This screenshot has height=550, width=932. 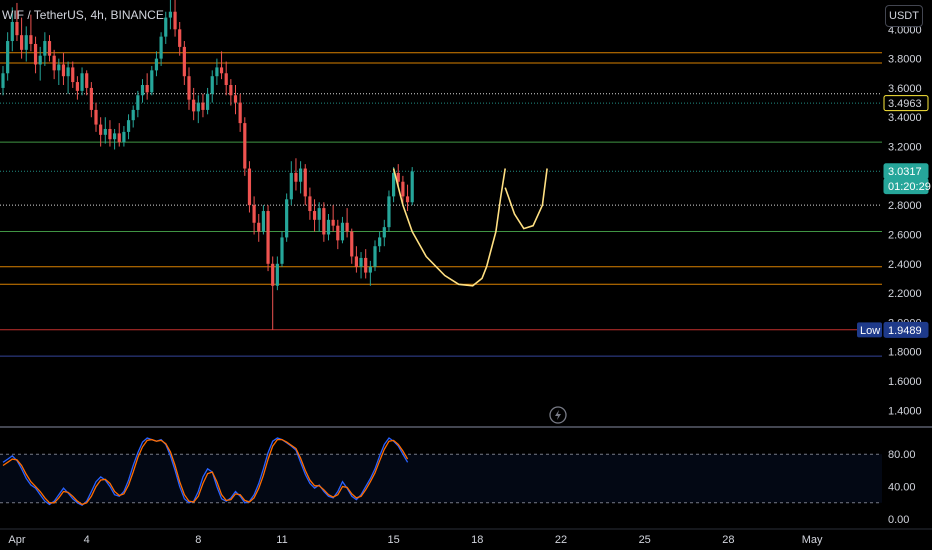 I want to click on time-tick-label: Apr, so click(x=16, y=540).